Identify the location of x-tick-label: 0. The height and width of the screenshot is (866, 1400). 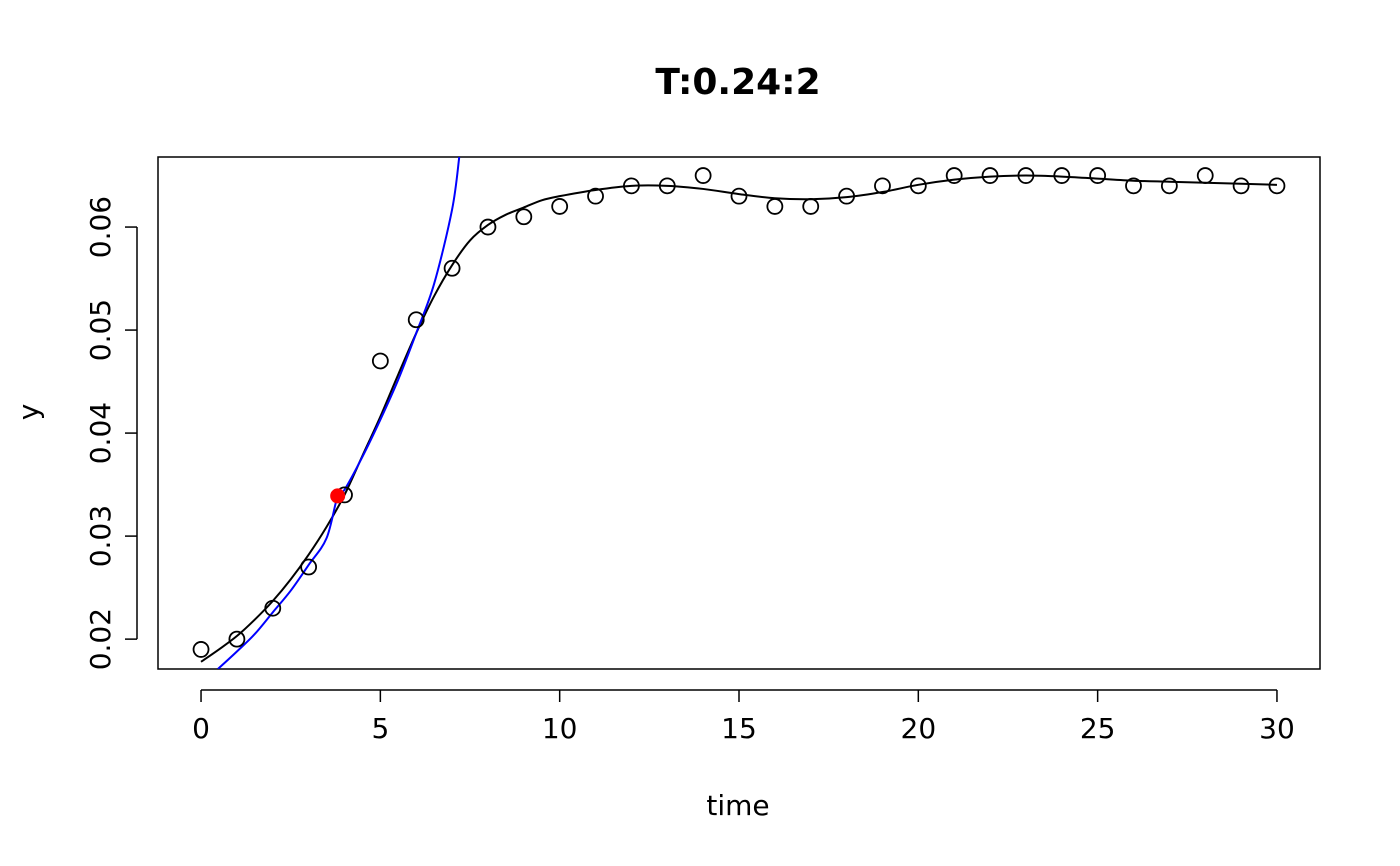
(201, 728).